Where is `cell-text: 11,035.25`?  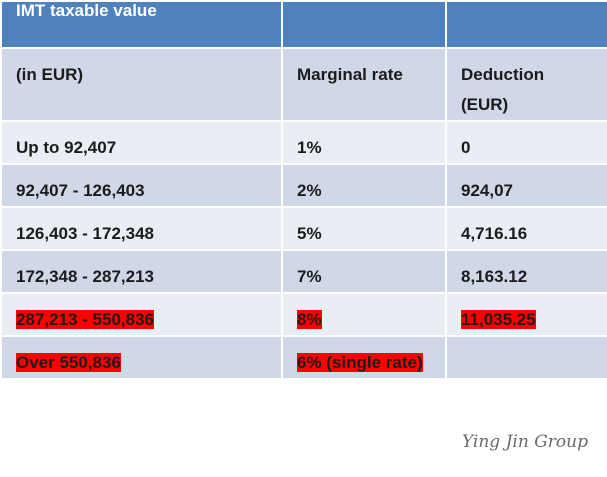
cell-text: 11,035.25 is located at coordinates (498, 319).